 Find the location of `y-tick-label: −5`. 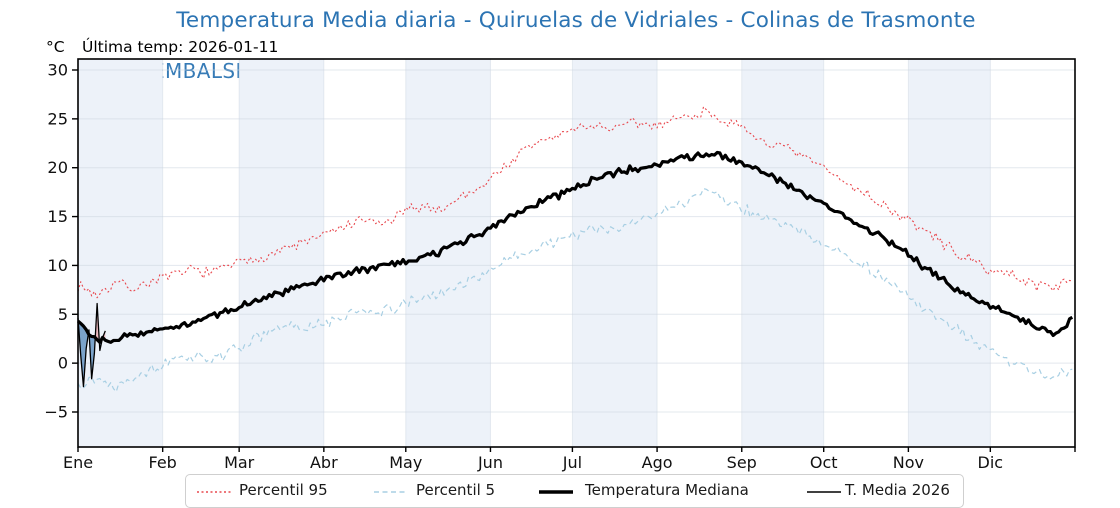

y-tick-label: −5 is located at coordinates (56, 412).